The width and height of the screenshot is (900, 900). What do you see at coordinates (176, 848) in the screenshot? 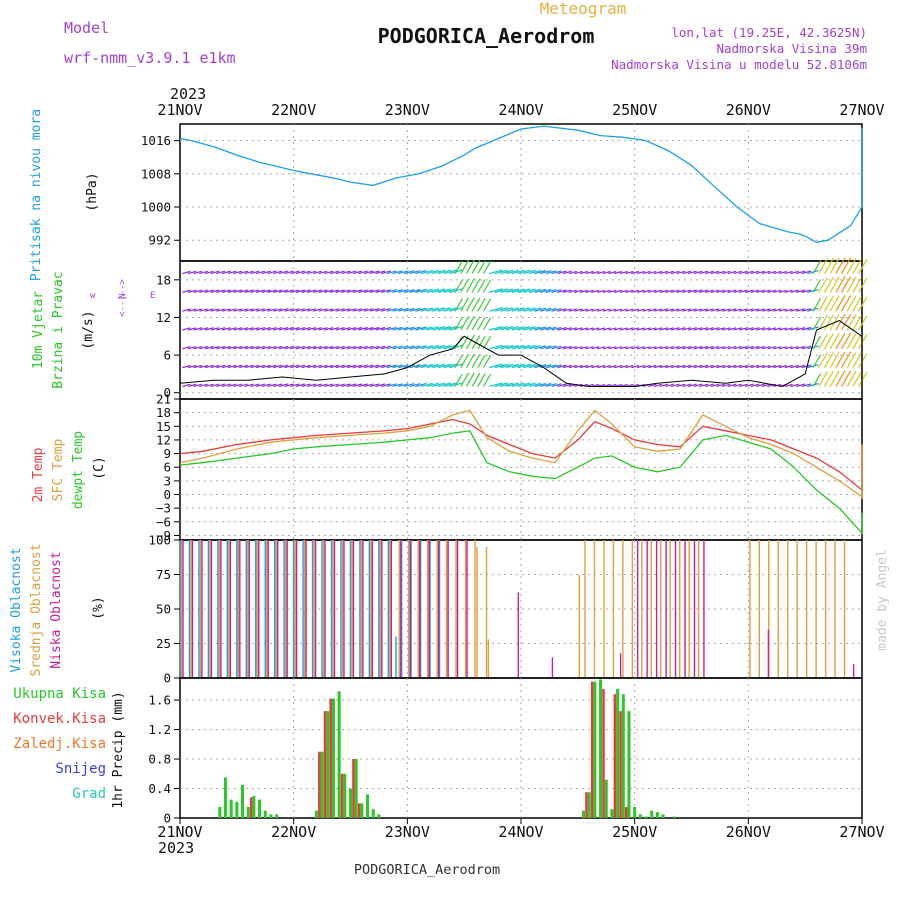
I see `bottom-year-label: 2023` at bounding box center [176, 848].